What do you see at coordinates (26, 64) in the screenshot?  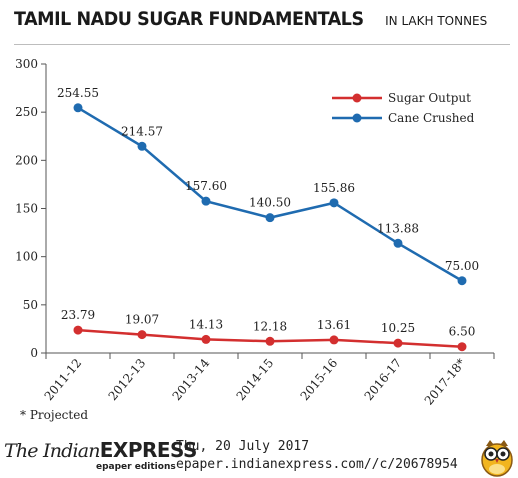 I see `y-tick-label: 300` at bounding box center [26, 64].